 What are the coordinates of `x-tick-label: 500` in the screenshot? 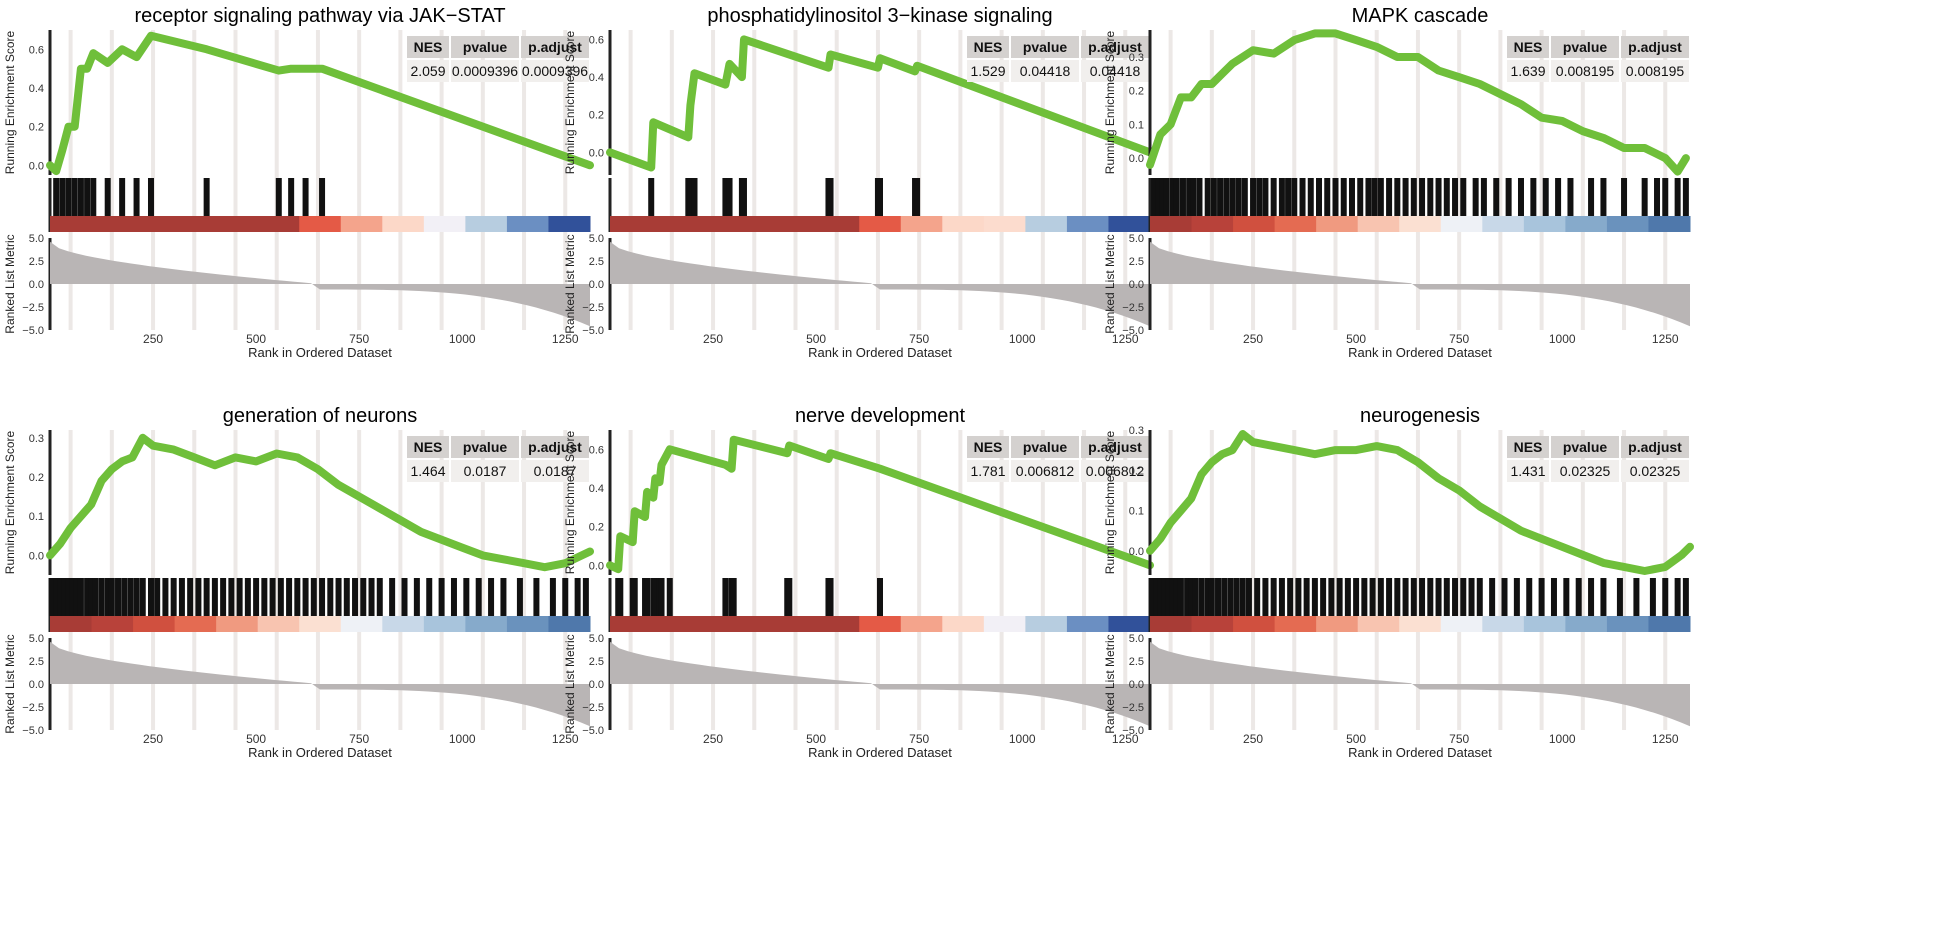 It's located at (256, 339).